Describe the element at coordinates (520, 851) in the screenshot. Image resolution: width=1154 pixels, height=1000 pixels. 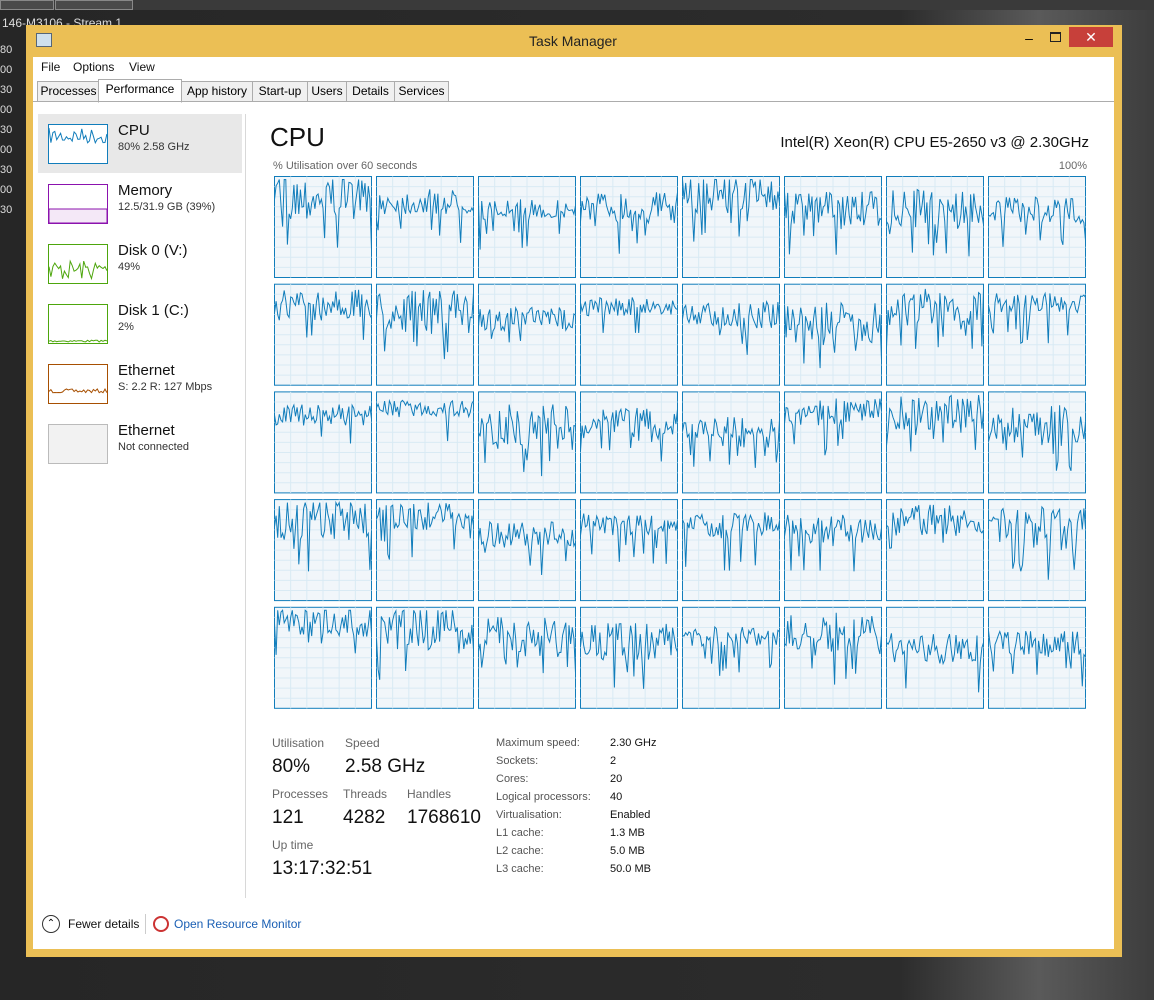
I see `spec-label: L2 cache:` at that location.